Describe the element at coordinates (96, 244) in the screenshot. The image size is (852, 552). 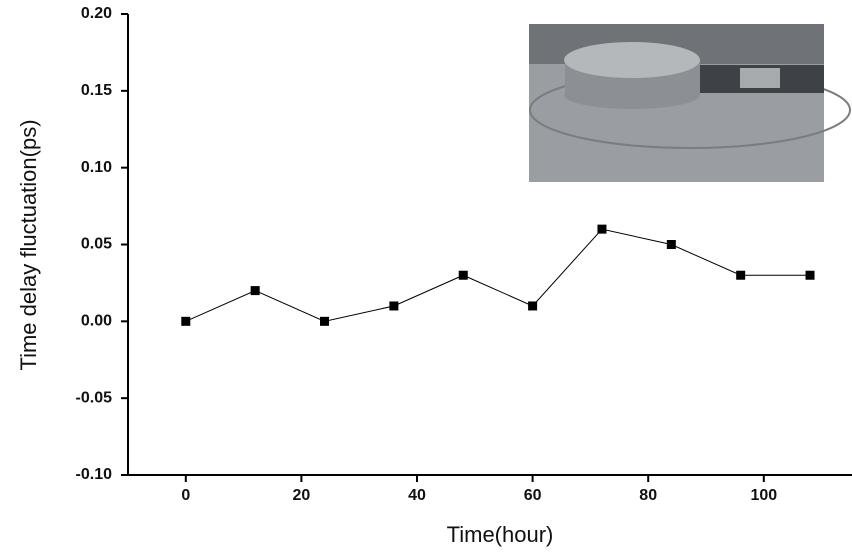
I see `y-tick-label: 0.05` at that location.